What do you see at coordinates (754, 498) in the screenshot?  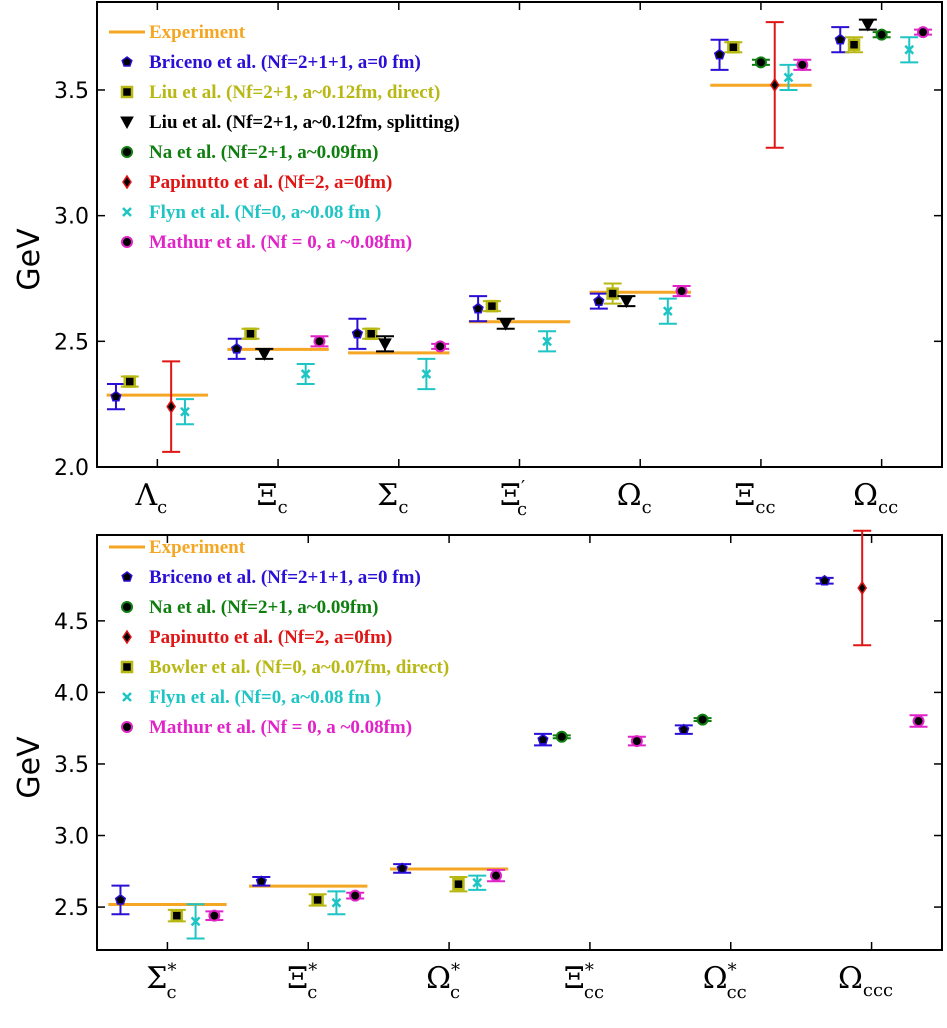 I see `x-category-label: Ξcc` at bounding box center [754, 498].